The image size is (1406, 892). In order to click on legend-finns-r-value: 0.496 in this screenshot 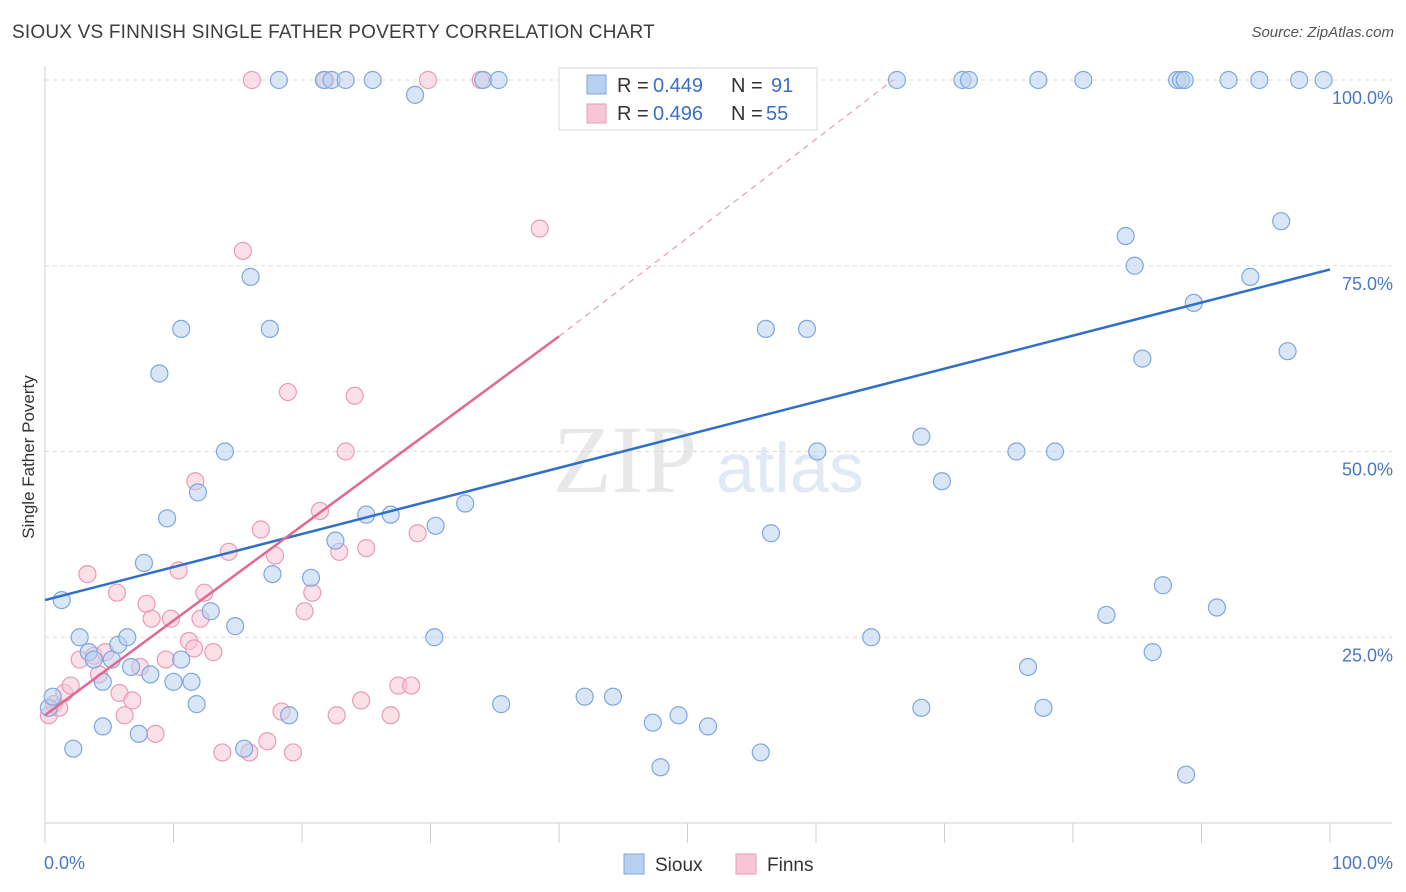, I will do `click(678, 114)`.